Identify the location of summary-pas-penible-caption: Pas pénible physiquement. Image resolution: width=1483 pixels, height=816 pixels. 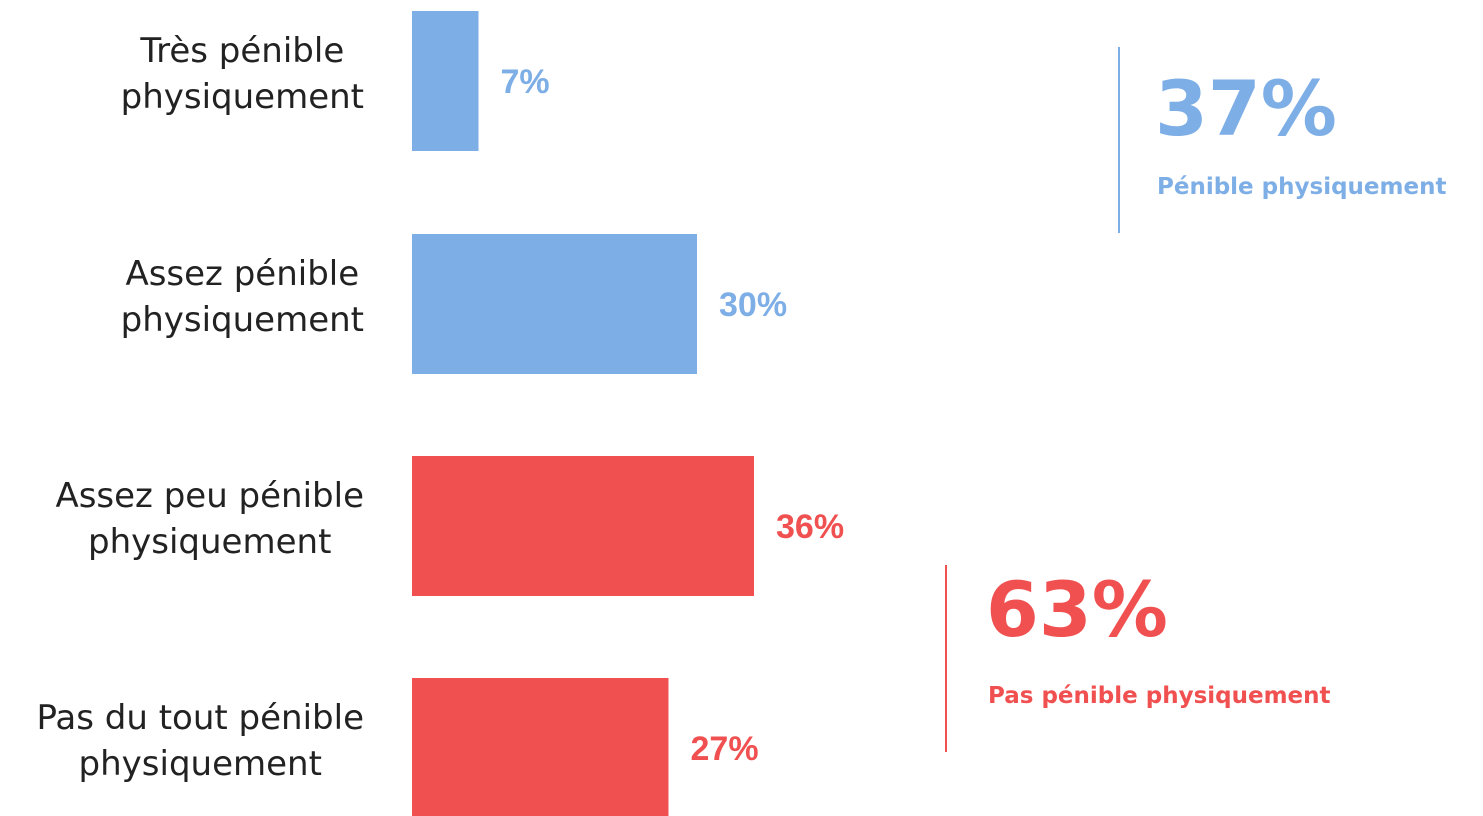
(1159, 696).